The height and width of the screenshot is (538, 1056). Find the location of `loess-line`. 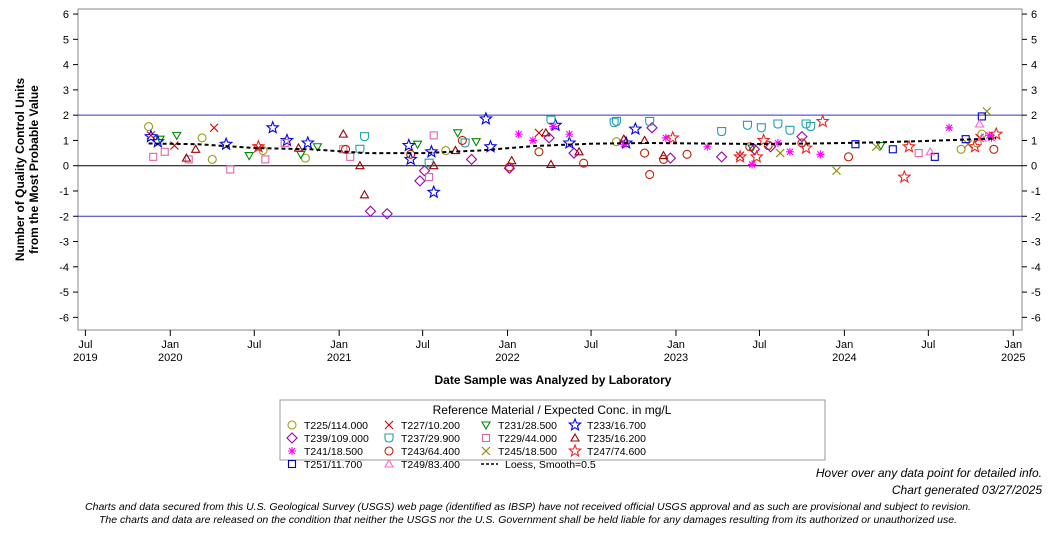

loess-line is located at coordinates (572, 146).